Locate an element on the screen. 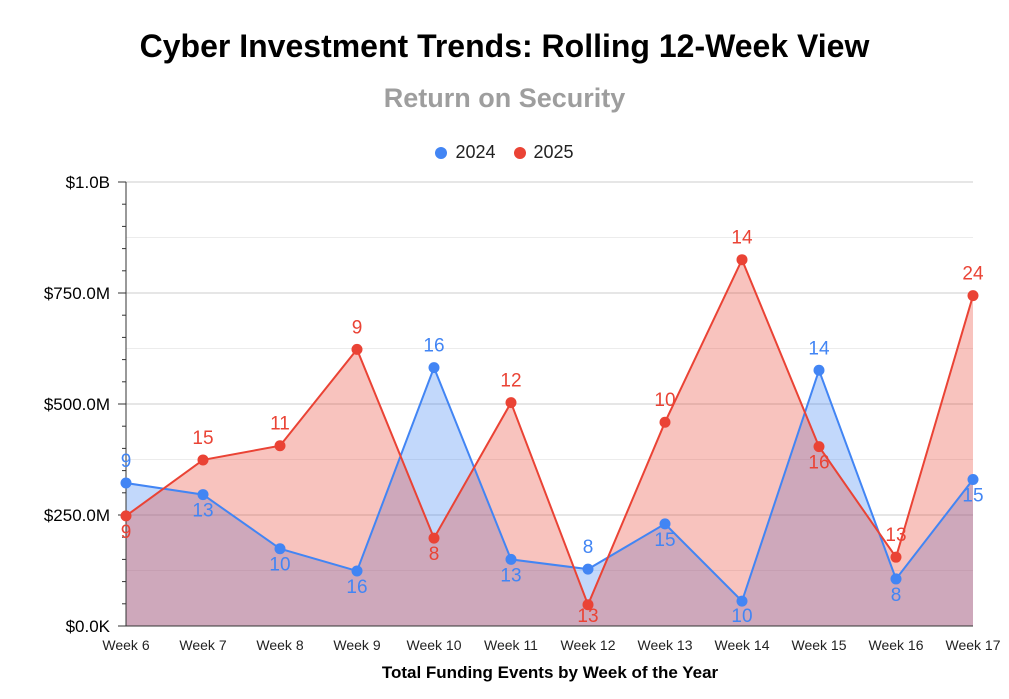 Image resolution: width=1009 pixels, height=699 pixels. x-tick-label: Week 6 is located at coordinates (125, 645).